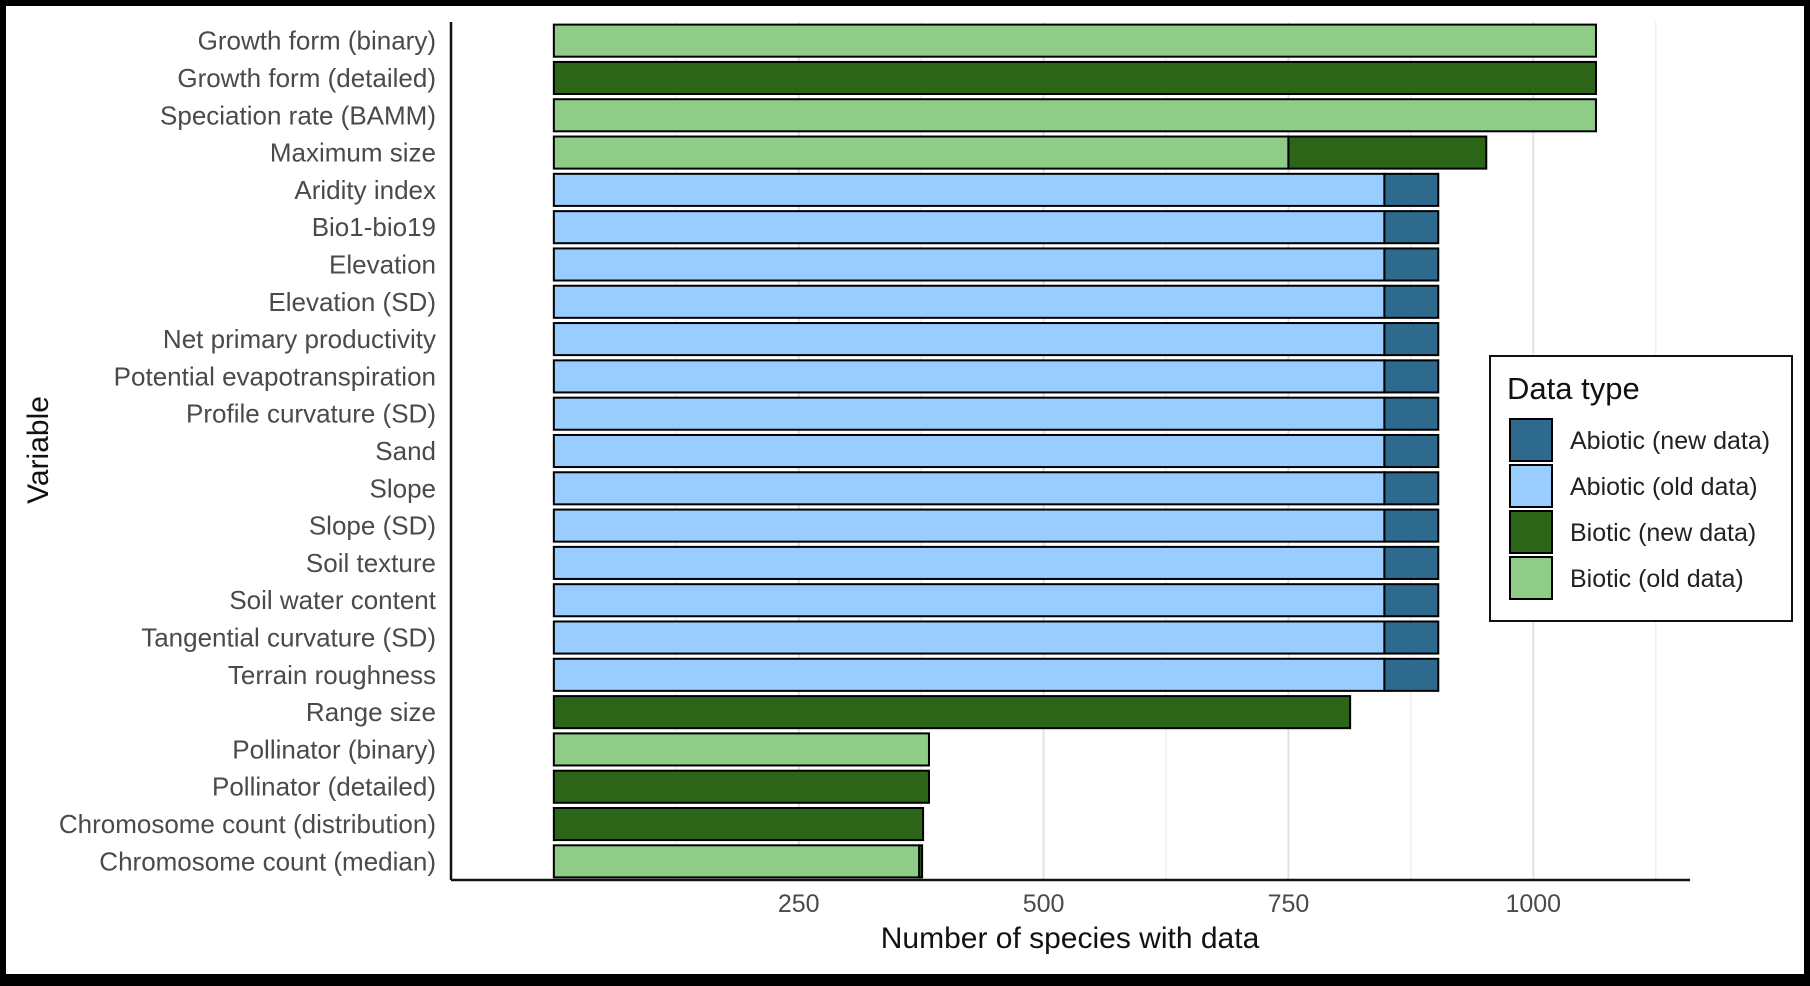 This screenshot has width=1810, height=986. Describe the element at coordinates (1411, 339) in the screenshot. I see `bar-net-primary-productivity-abiotic-new-data` at that location.